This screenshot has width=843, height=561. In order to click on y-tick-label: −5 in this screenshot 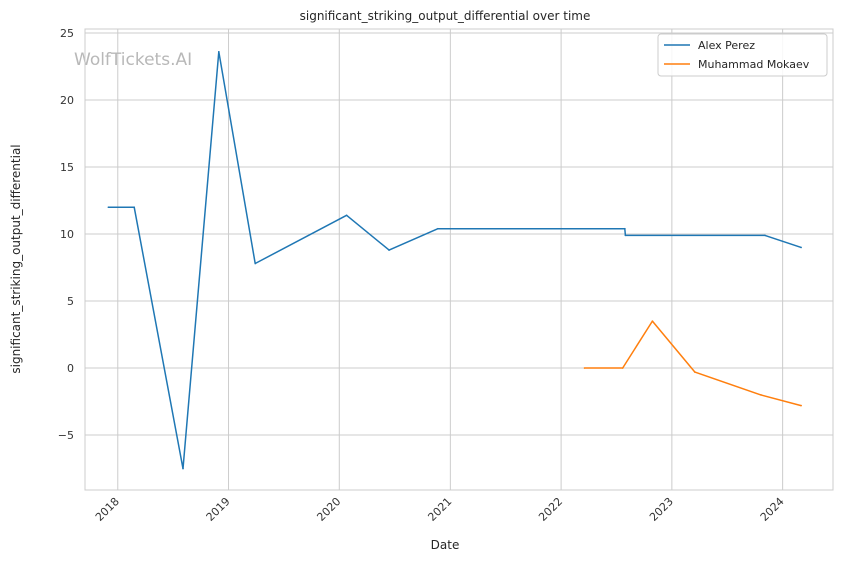, I will do `click(66, 435)`.